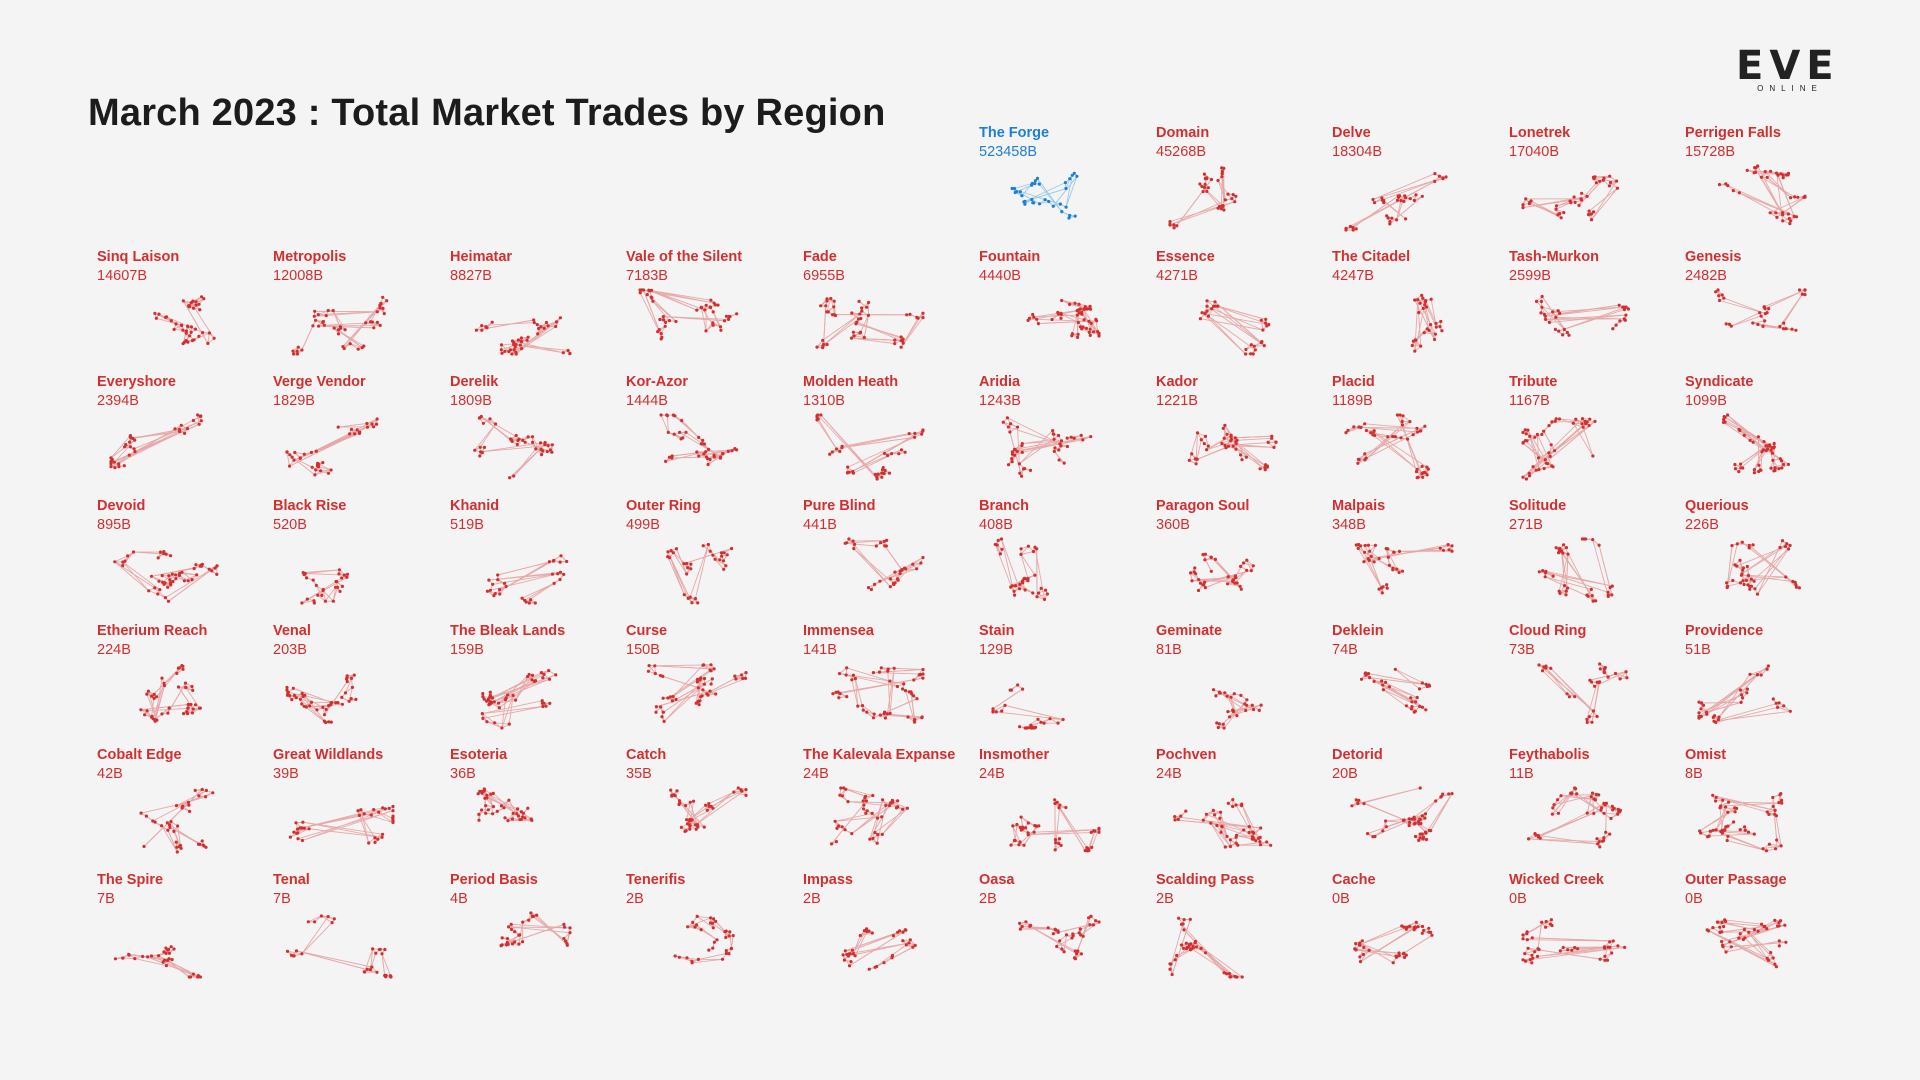 The image size is (1920, 1080). I want to click on region-card: Everyshore 2394B, so click(185, 433).